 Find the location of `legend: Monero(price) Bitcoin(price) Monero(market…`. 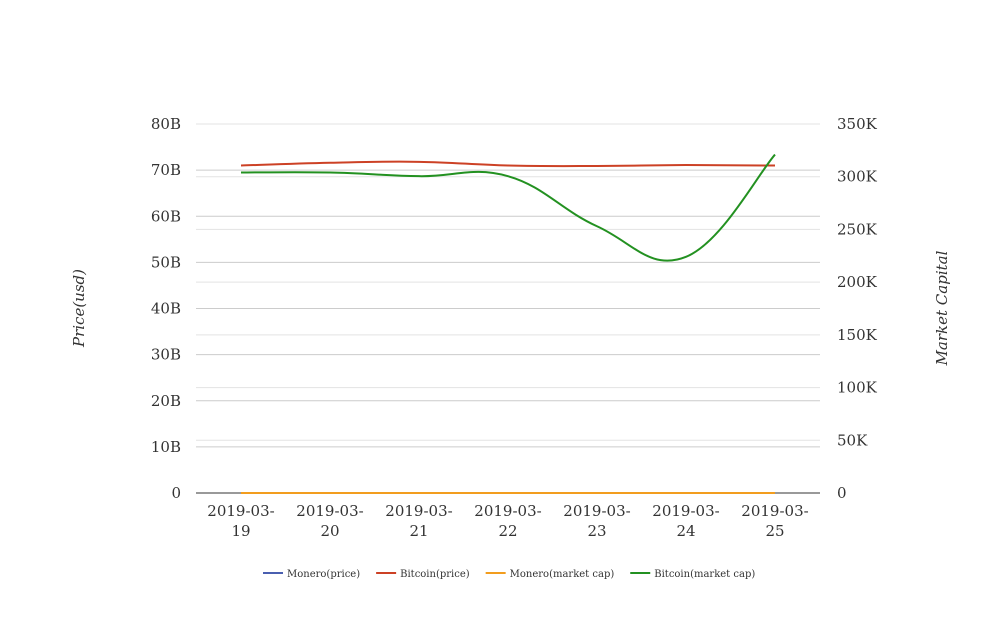

legend: Monero(price) Bitcoin(price) Monero(market… is located at coordinates (509, 574).